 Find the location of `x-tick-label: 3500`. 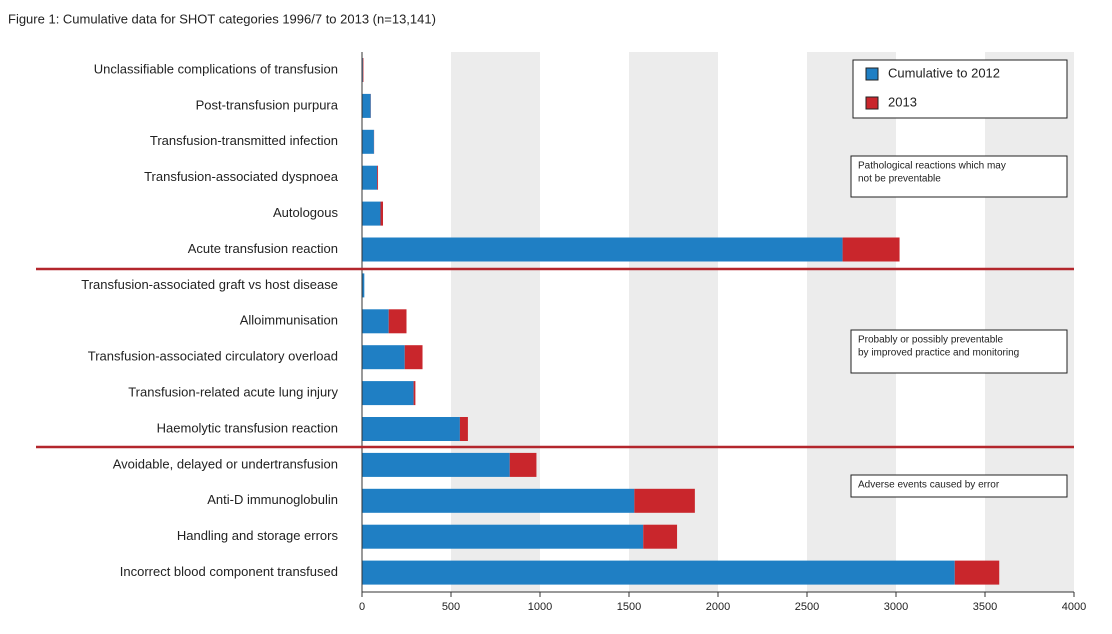

x-tick-label: 3500 is located at coordinates (985, 607).